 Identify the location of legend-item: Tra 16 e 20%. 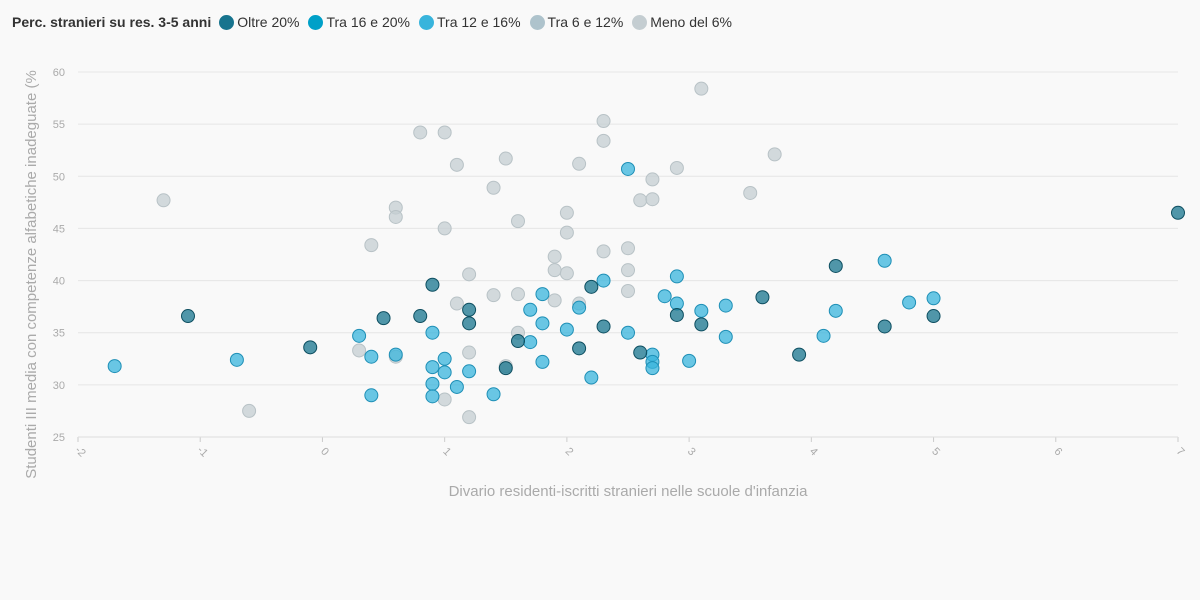
(359, 22).